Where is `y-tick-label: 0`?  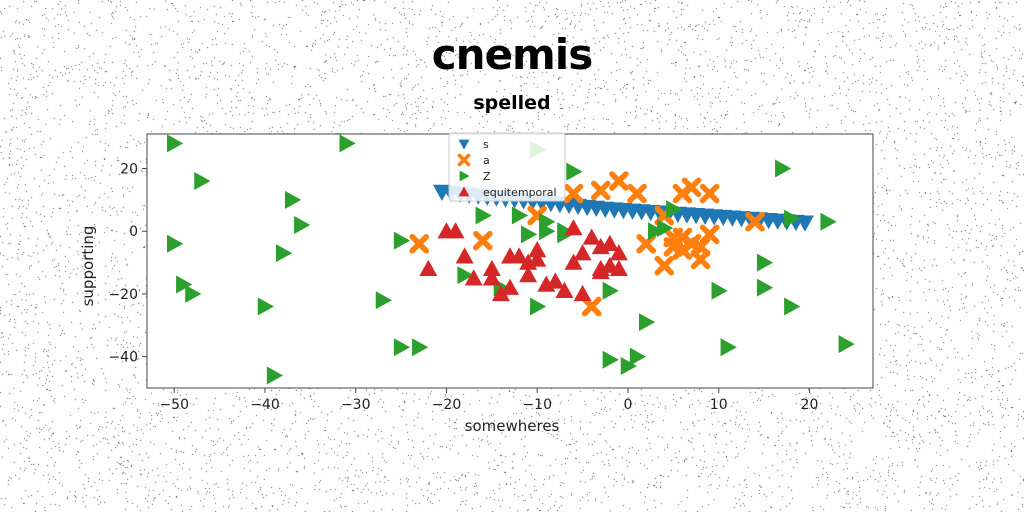
y-tick-label: 0 is located at coordinates (133, 232).